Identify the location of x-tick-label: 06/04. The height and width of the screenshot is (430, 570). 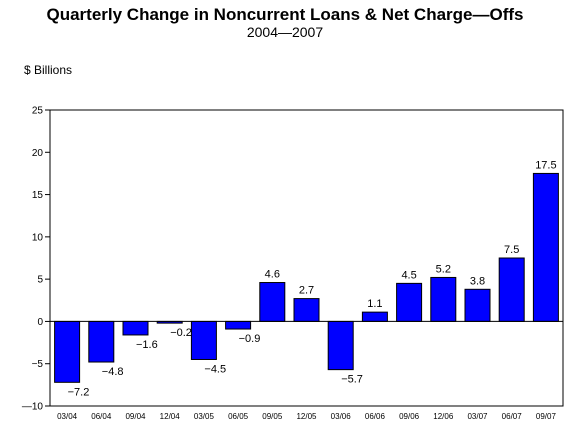
(101, 416).